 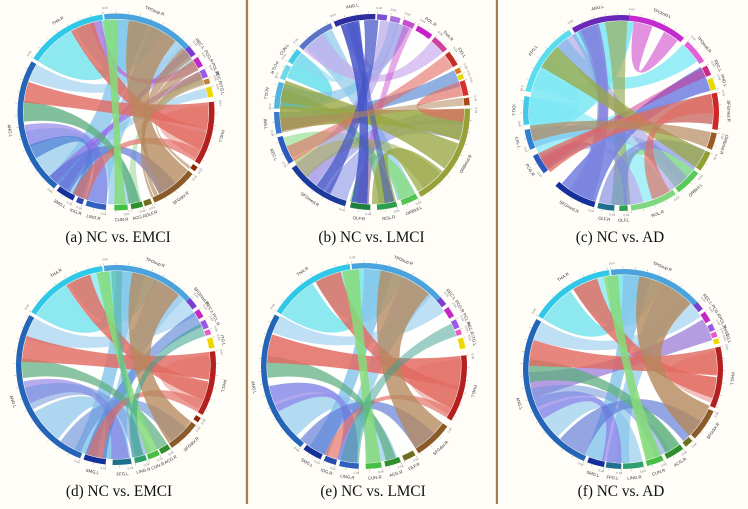 What do you see at coordinates (568, 206) in the screenshot?
I see `svg-text: SFGmed.R` at bounding box center [568, 206].